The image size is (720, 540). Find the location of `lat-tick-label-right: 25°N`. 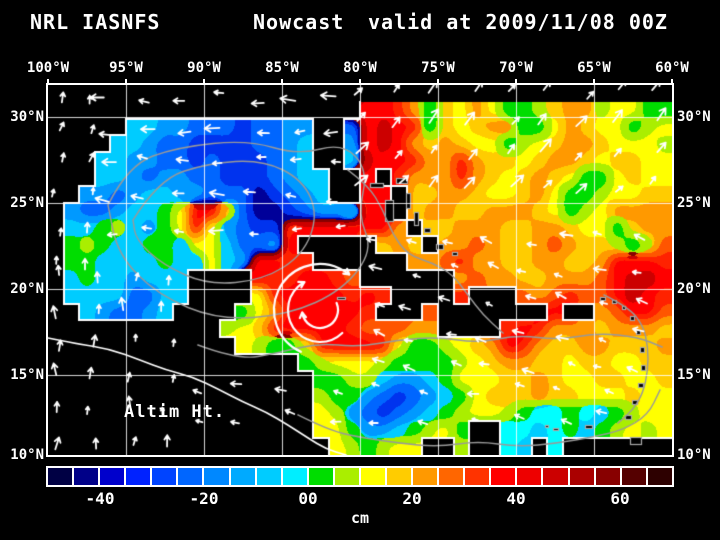

lat-tick-label-right: 25°N is located at coordinates (694, 203).